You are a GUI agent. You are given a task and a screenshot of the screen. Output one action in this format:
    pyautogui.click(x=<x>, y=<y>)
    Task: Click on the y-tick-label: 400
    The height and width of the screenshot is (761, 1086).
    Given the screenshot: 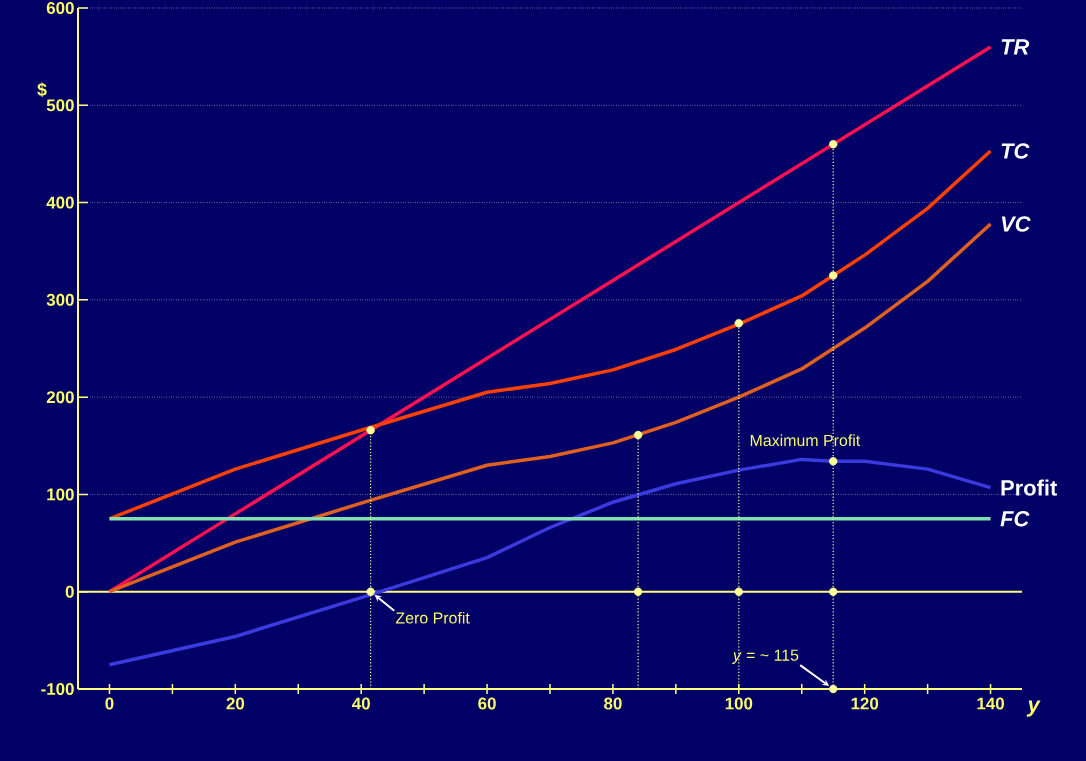 What is the action you would take?
    pyautogui.click(x=60, y=202)
    